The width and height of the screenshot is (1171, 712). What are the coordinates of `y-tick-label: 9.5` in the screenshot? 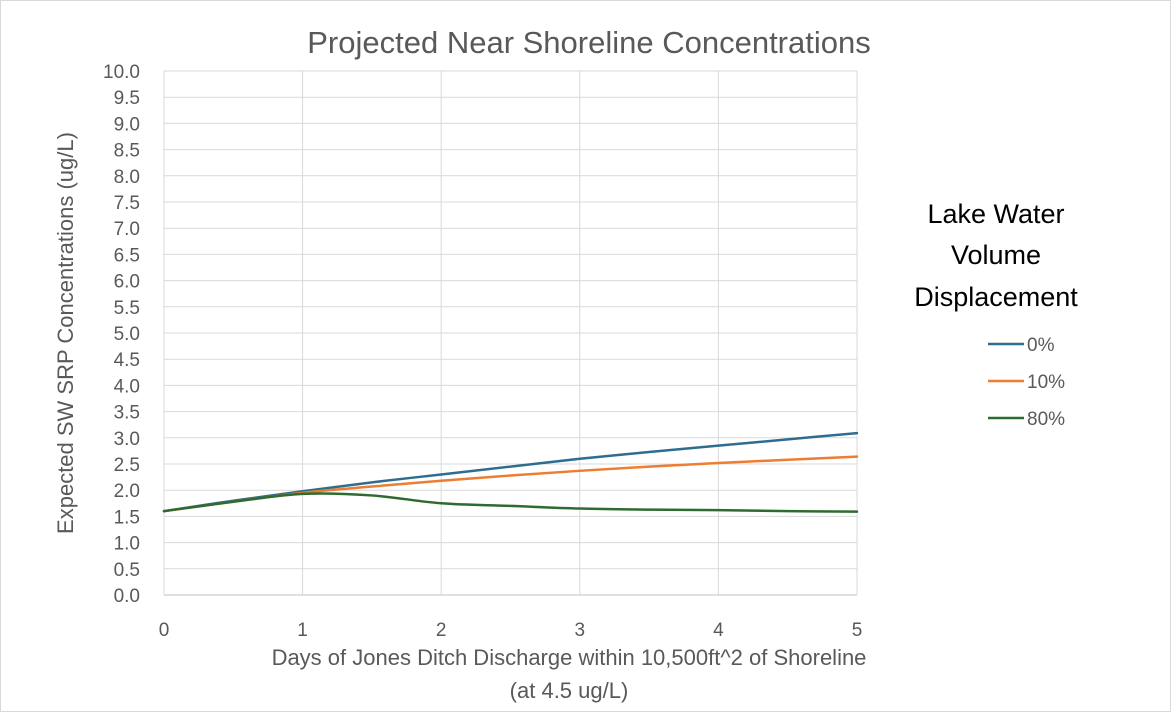 It's located at (127, 98).